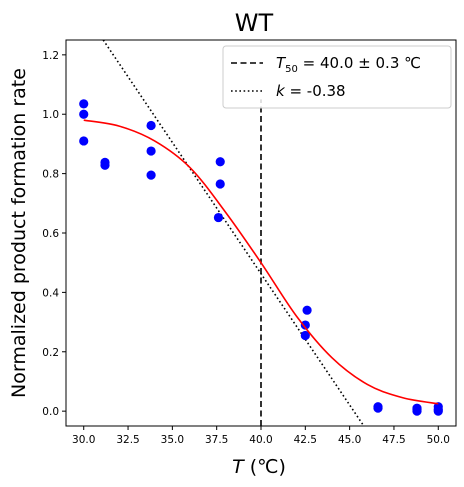 This screenshot has width=464, height=487. What do you see at coordinates (50, 115) in the screenshot?
I see `y-tick-label: 1.0` at bounding box center [50, 115].